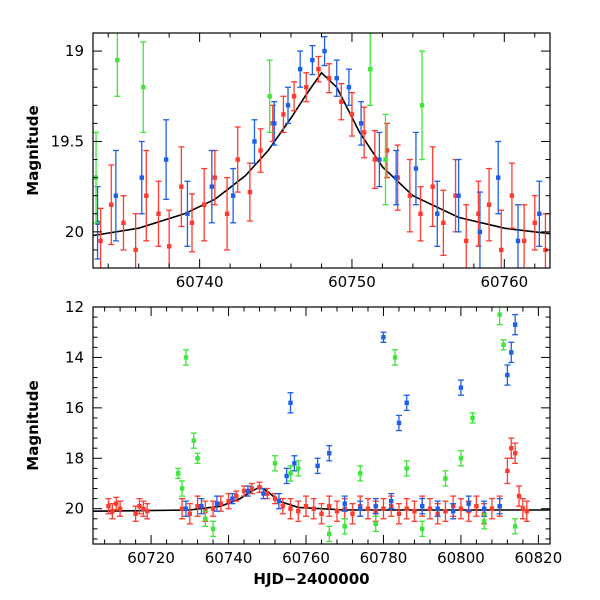 This screenshot has width=600, height=600. Describe the element at coordinates (74, 408) in the screenshot. I see `y-tick-label: 16` at that location.